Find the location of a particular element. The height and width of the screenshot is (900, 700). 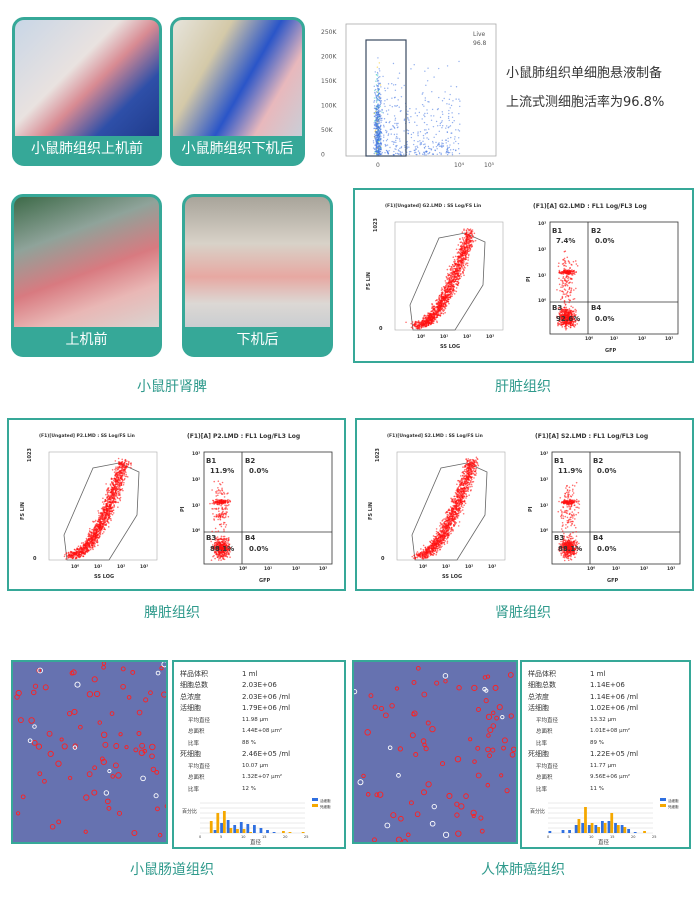

photo-label: 上机前 is located at coordinates (86, 340).